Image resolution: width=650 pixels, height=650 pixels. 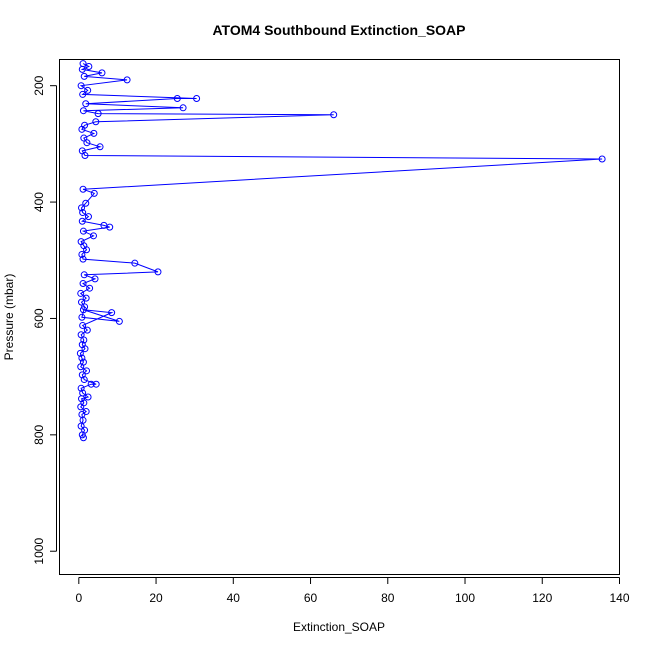 What do you see at coordinates (234, 598) in the screenshot?
I see `x-tick-label: 40` at bounding box center [234, 598].